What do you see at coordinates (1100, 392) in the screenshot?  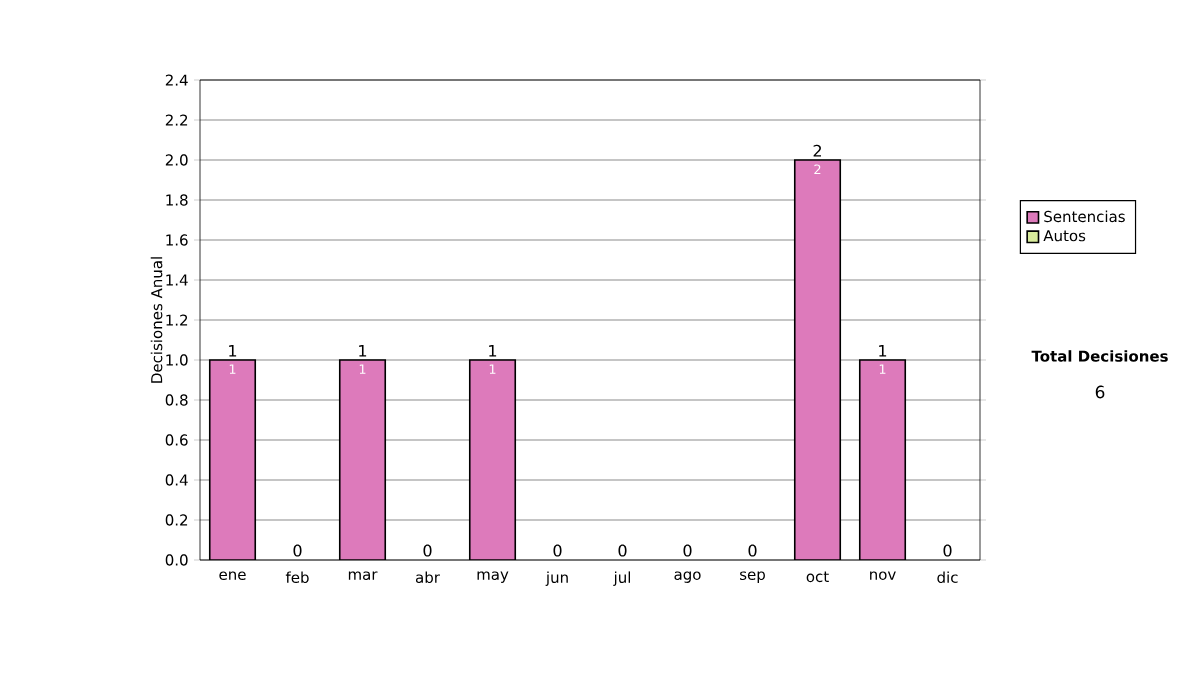 I see `text: 6` at bounding box center [1100, 392].